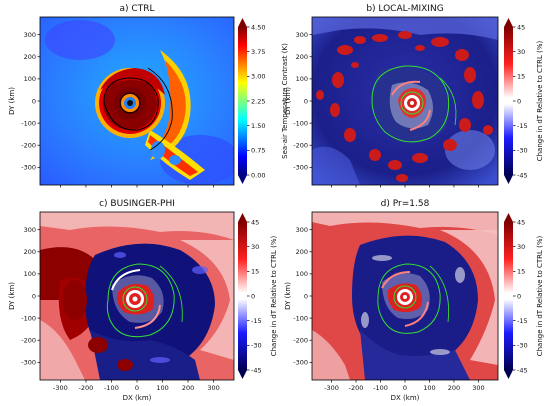  Describe the element at coordinates (508, 217) in the screenshot. I see `panel-d-colorbar-max-arrow` at that location.